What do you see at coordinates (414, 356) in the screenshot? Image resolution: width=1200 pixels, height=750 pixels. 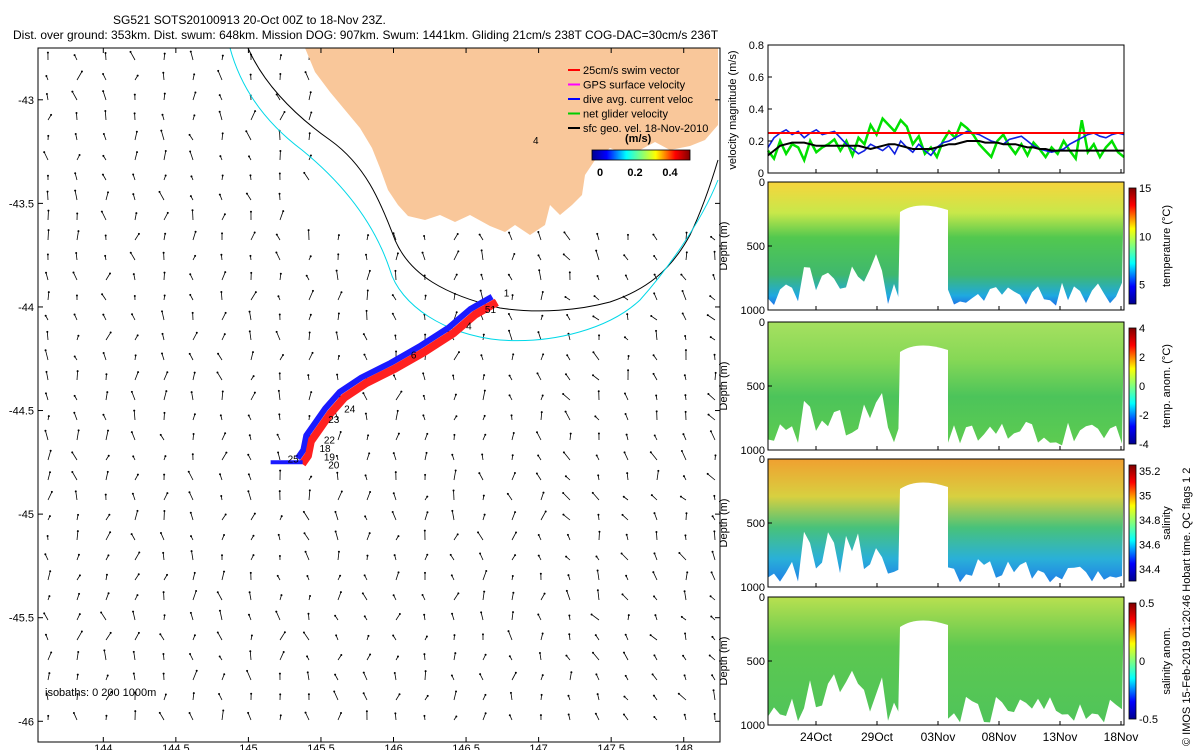 I see `track-label: 6` at bounding box center [414, 356].